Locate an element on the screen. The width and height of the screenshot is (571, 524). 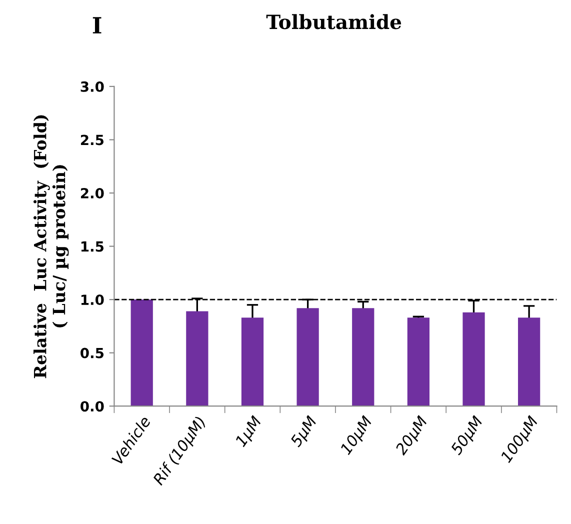
text: I is located at coordinates (97, 25).